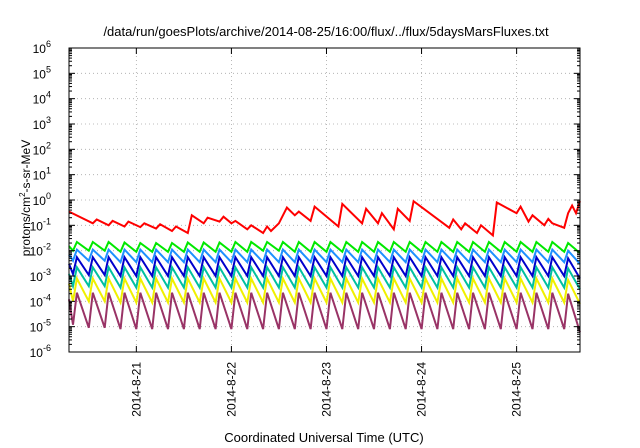 The image size is (640, 448). Describe the element at coordinates (48, 120) in the screenshot. I see `y-tick-label-exp: 3` at that location.